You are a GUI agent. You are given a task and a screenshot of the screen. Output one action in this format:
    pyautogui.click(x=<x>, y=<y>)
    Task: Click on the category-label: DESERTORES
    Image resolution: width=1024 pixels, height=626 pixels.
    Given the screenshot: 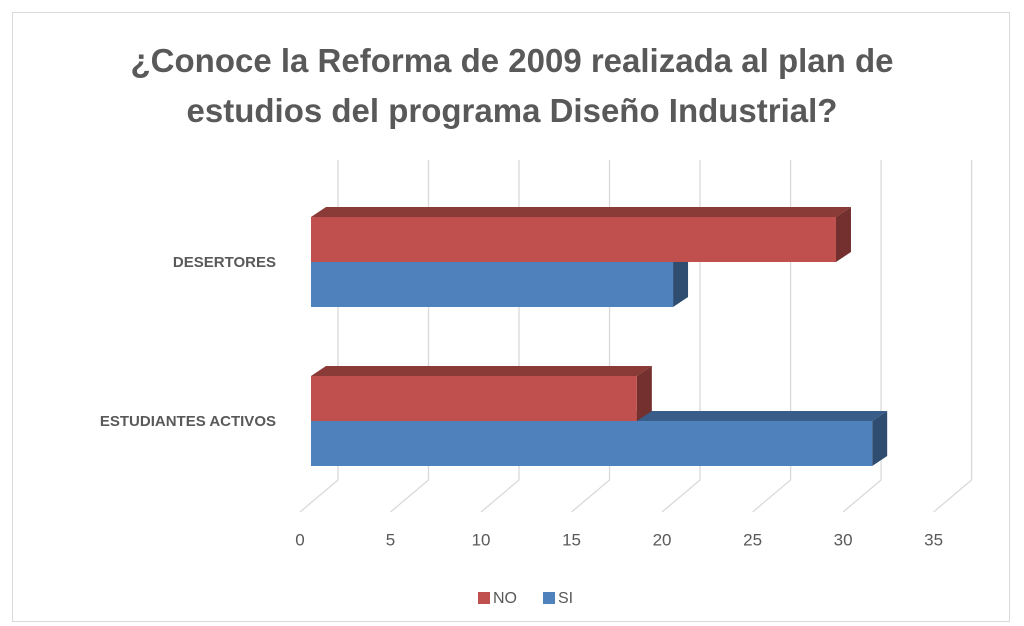 What is the action you would take?
    pyautogui.click(x=224, y=262)
    